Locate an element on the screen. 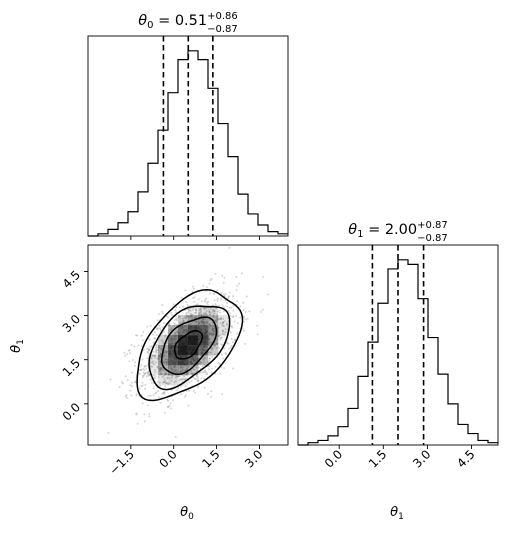  x-axis-label-theta0: θ0 is located at coordinates (187, 513).